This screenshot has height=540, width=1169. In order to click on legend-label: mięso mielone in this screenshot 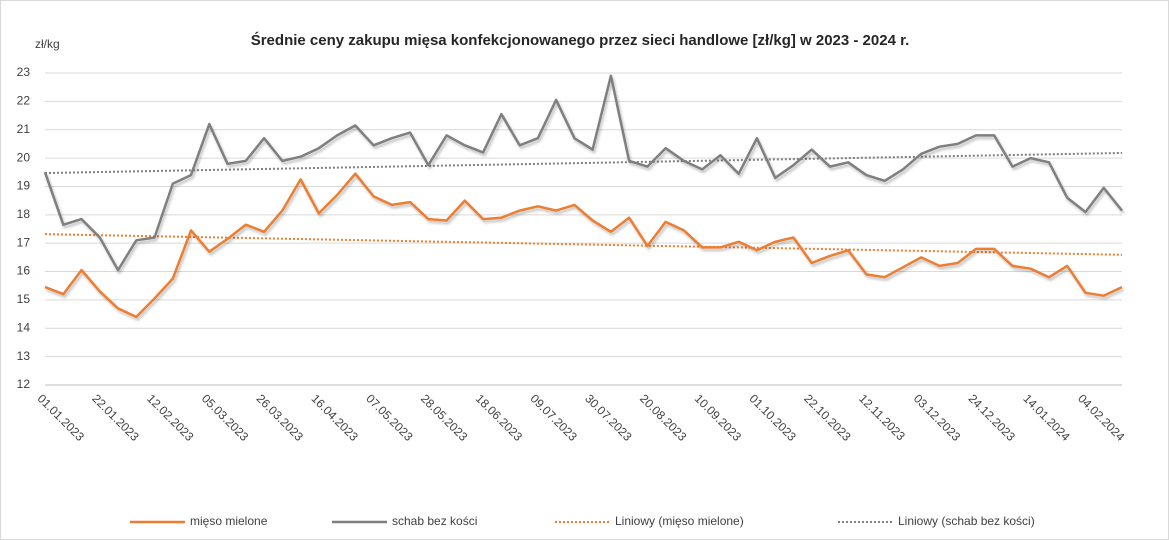, I will do `click(229, 521)`.